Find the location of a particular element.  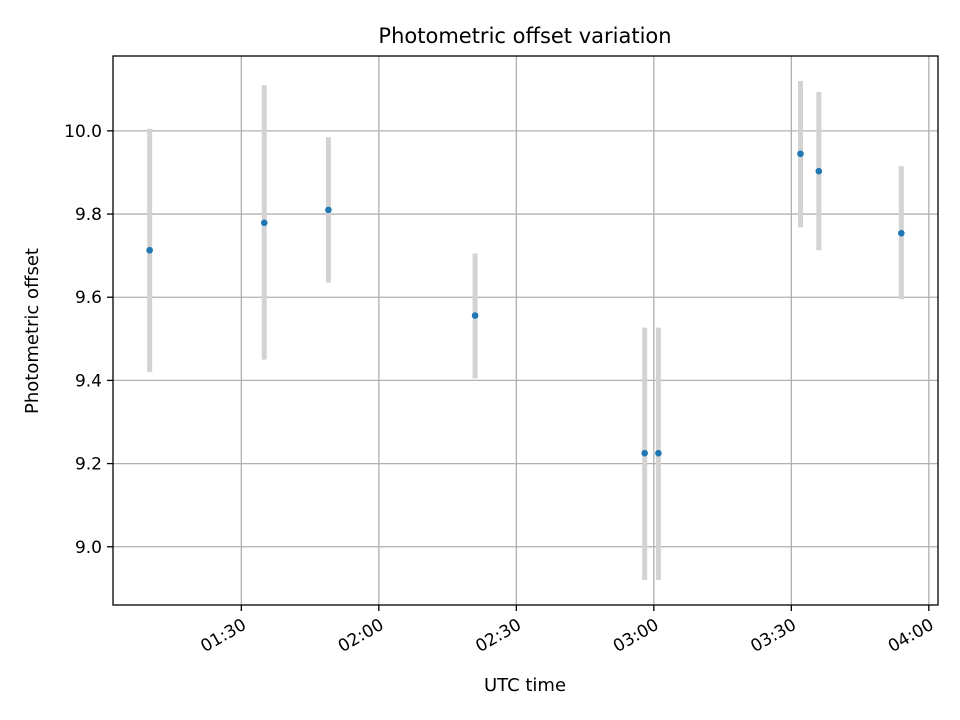

y-tick-label: 9.6 is located at coordinates (88, 298).